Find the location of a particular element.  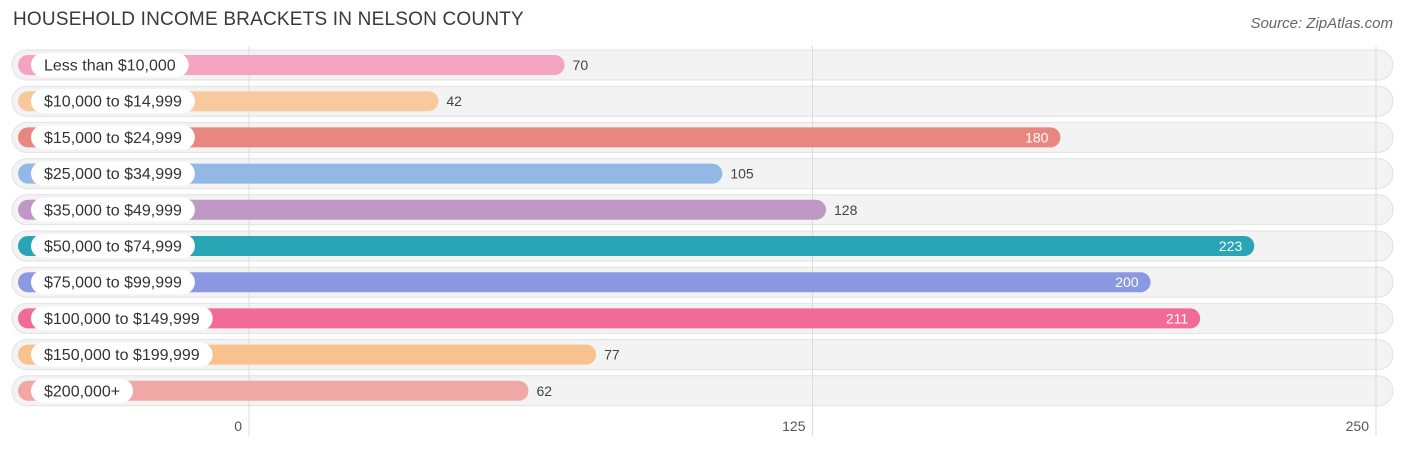

value-label: 128 is located at coordinates (846, 210).